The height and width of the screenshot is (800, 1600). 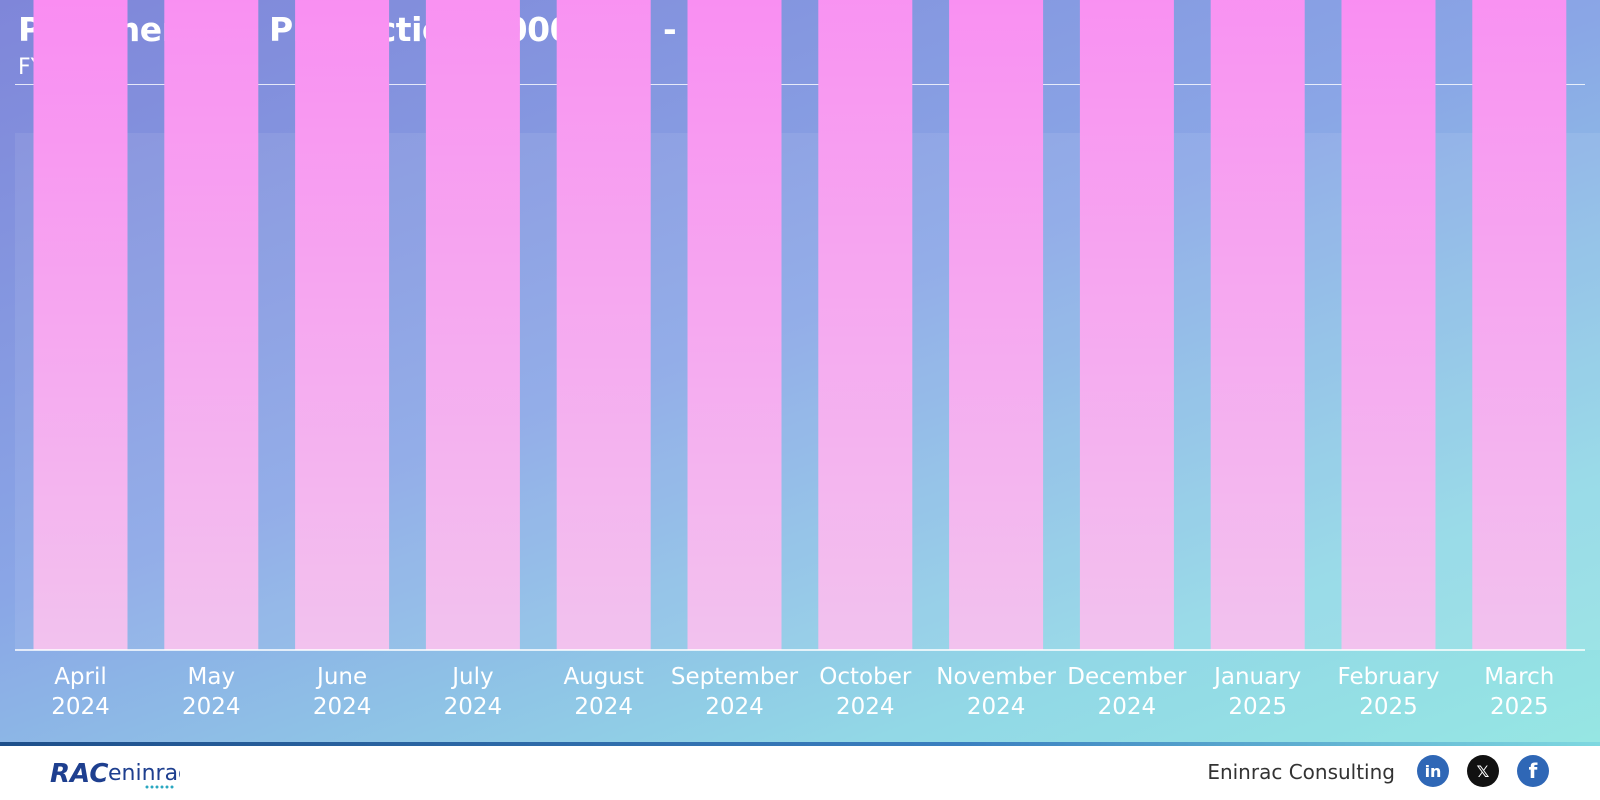 What do you see at coordinates (1433, 771) in the screenshot?
I see `linkedin-icon: in` at bounding box center [1433, 771].